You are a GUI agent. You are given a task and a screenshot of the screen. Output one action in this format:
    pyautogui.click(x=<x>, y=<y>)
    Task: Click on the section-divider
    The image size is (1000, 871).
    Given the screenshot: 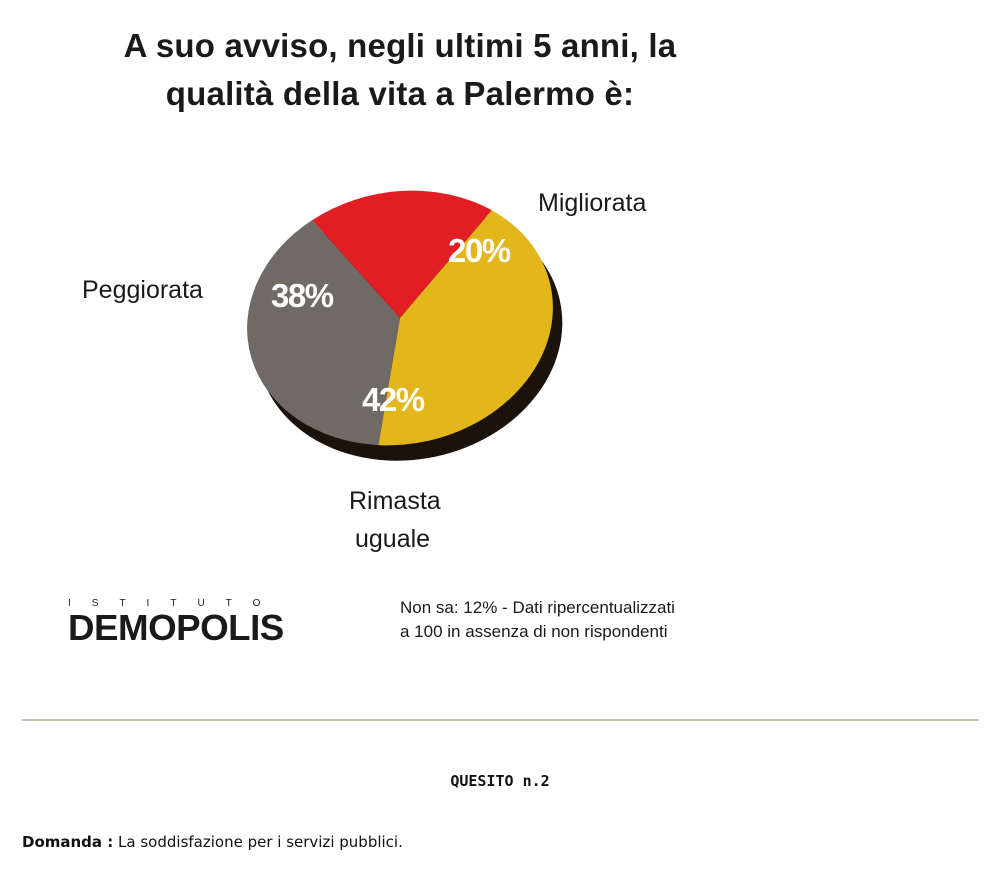 What is the action you would take?
    pyautogui.click(x=500, y=720)
    